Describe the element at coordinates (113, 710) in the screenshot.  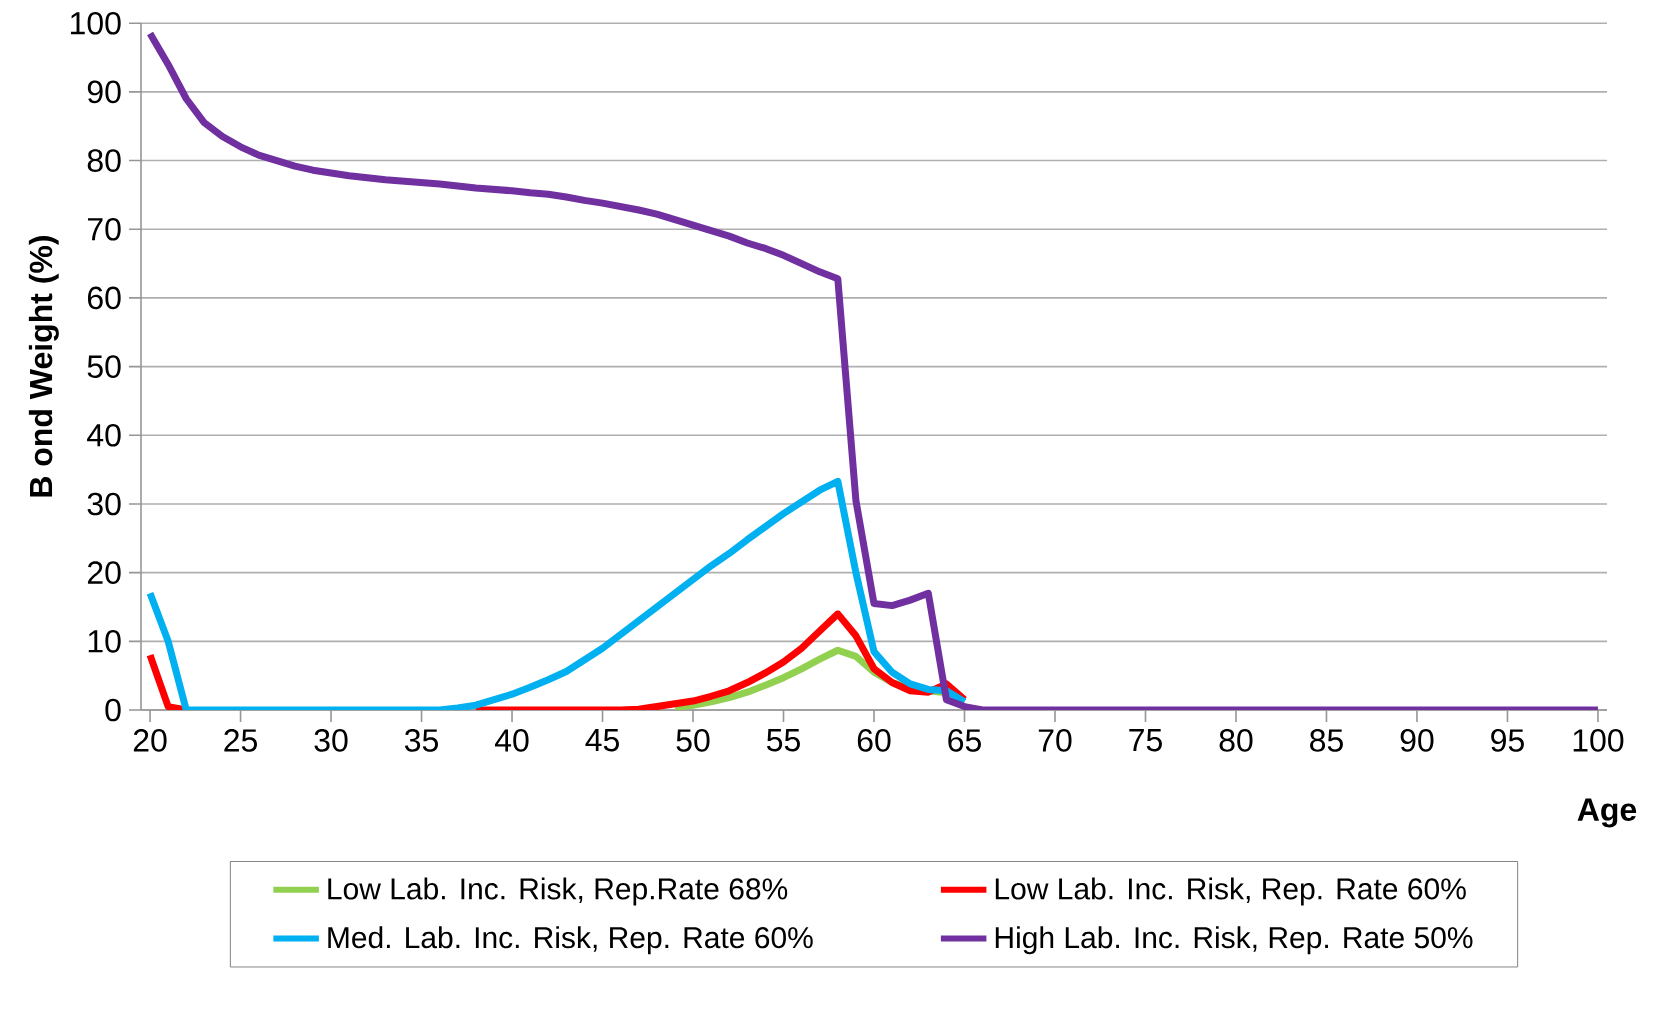
I see `y-tick-label: 0` at that location.